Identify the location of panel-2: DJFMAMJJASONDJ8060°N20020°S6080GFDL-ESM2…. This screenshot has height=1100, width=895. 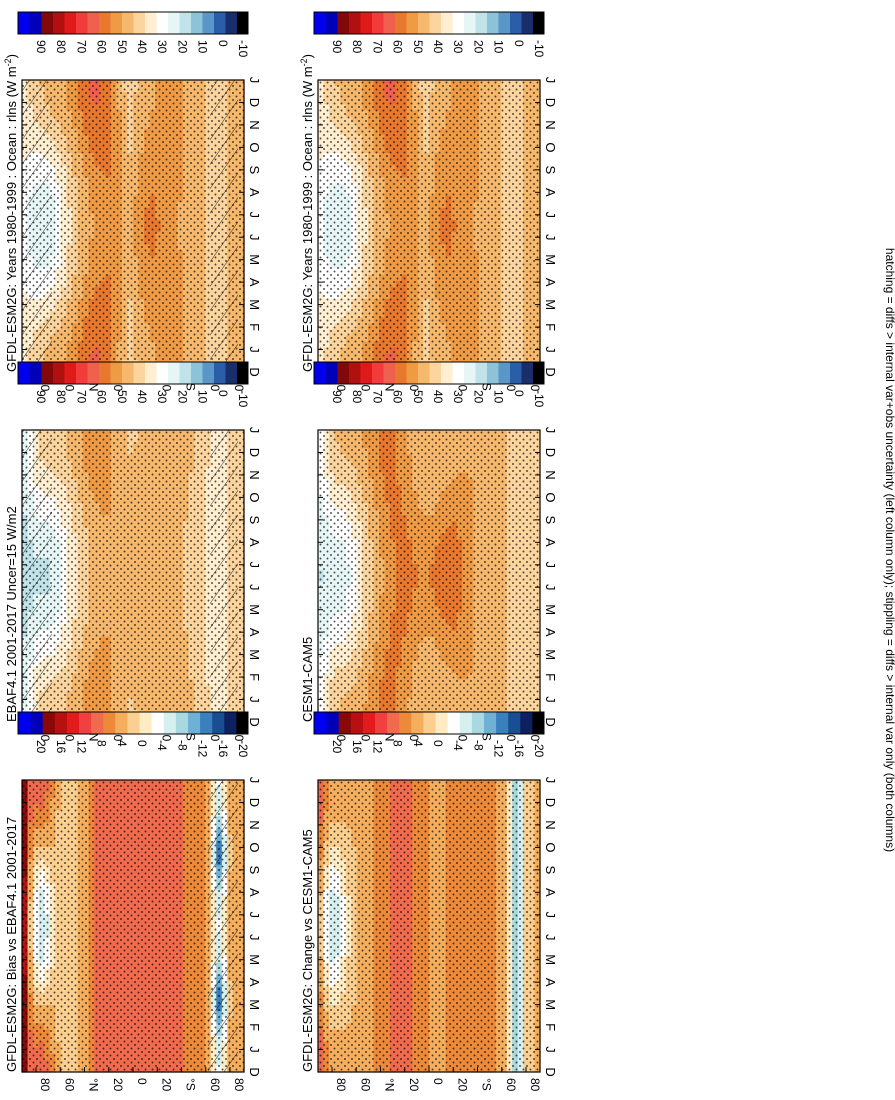
(428, 201).